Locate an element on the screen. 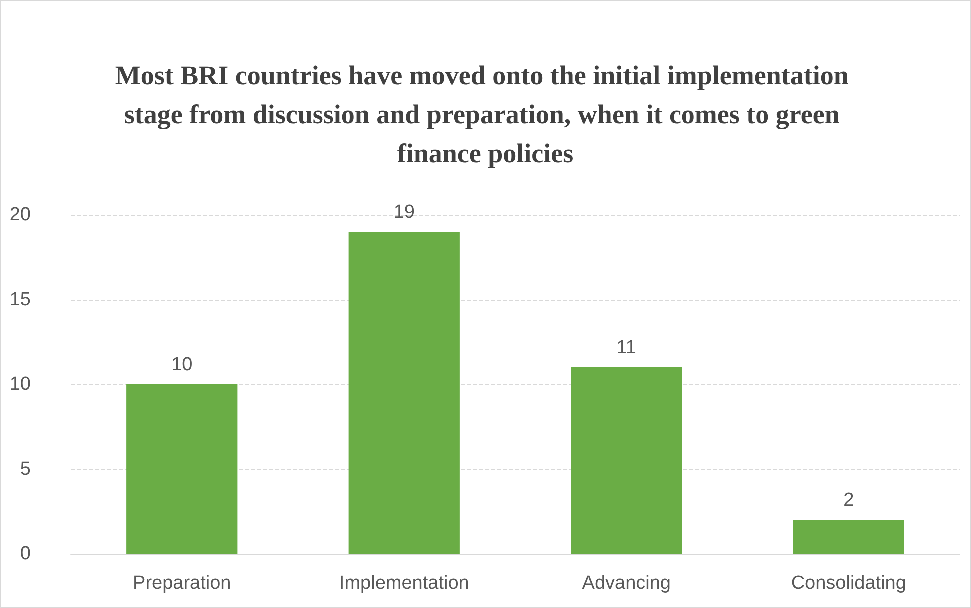 The height and width of the screenshot is (608, 971). y-tick-label: 0 is located at coordinates (25, 554).